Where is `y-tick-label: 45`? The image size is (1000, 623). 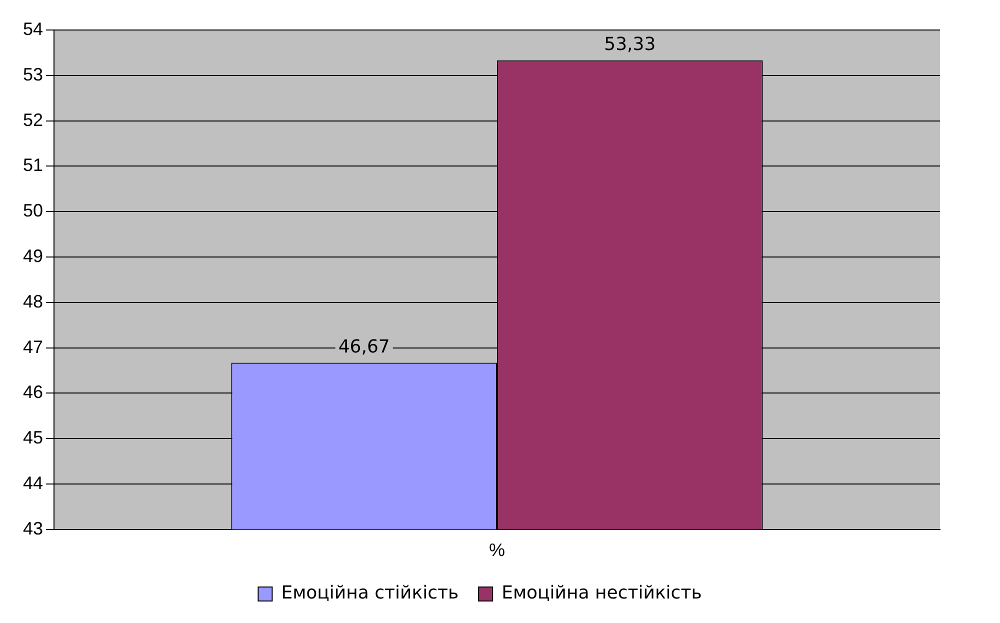 y-tick-label: 45 is located at coordinates (33, 438).